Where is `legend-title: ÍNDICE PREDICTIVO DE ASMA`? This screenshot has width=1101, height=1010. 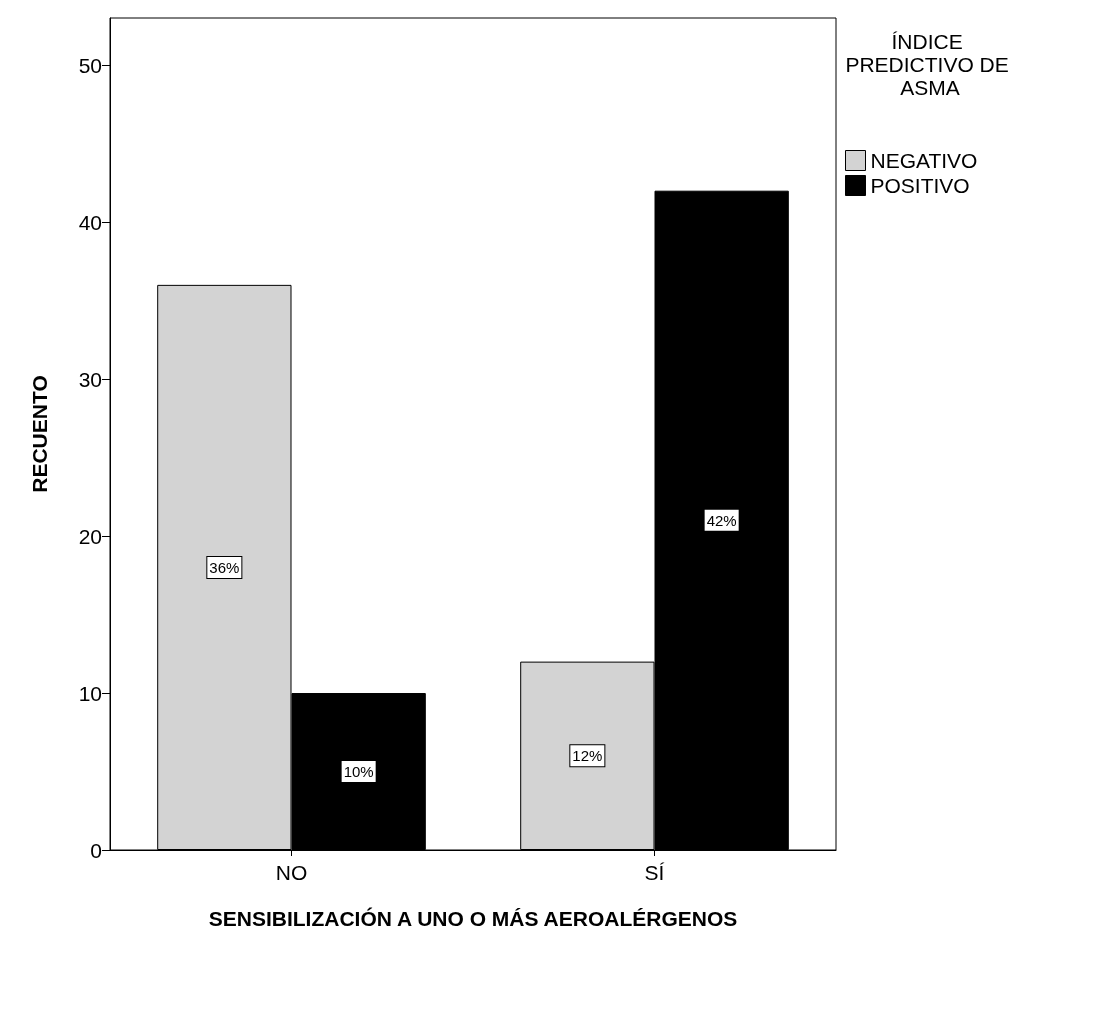 legend-title: ÍNDICE PREDICTIVO DE ASMA is located at coordinates (930, 64).